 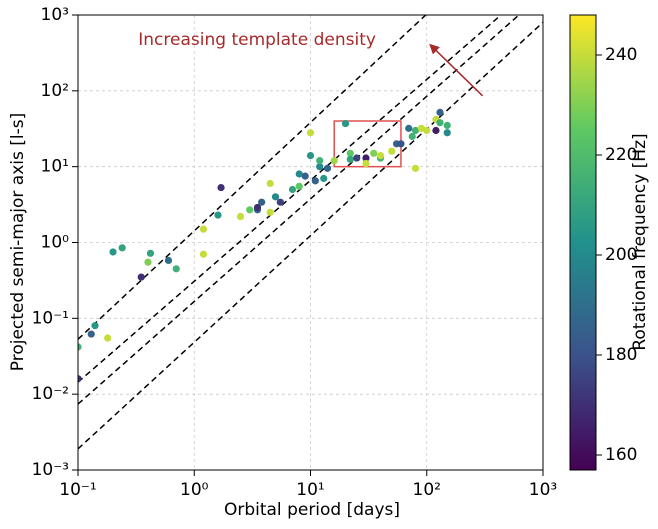 What do you see at coordinates (310, 490) in the screenshot?
I see `x-tick-label: 10¹` at bounding box center [310, 490].